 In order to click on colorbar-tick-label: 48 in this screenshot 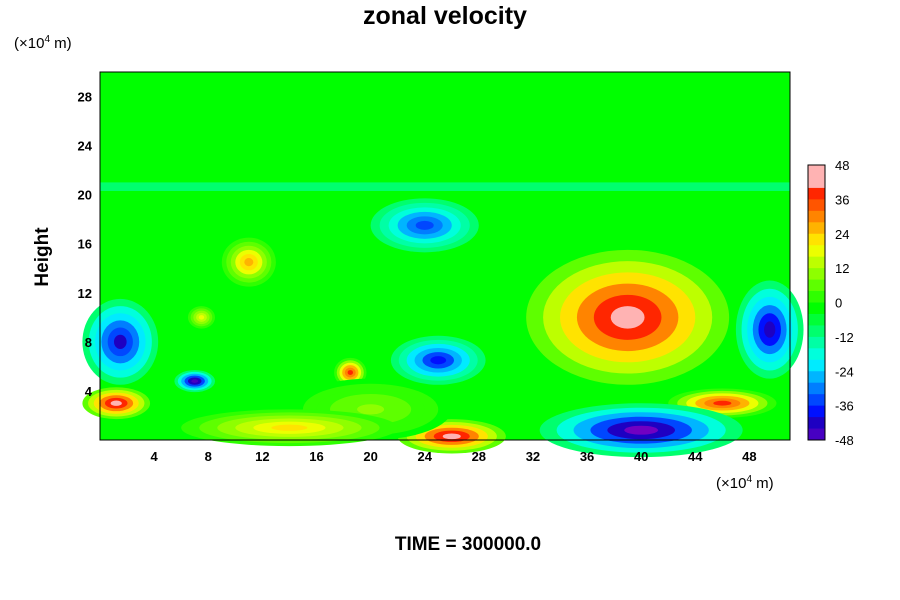, I will do `click(842, 165)`.